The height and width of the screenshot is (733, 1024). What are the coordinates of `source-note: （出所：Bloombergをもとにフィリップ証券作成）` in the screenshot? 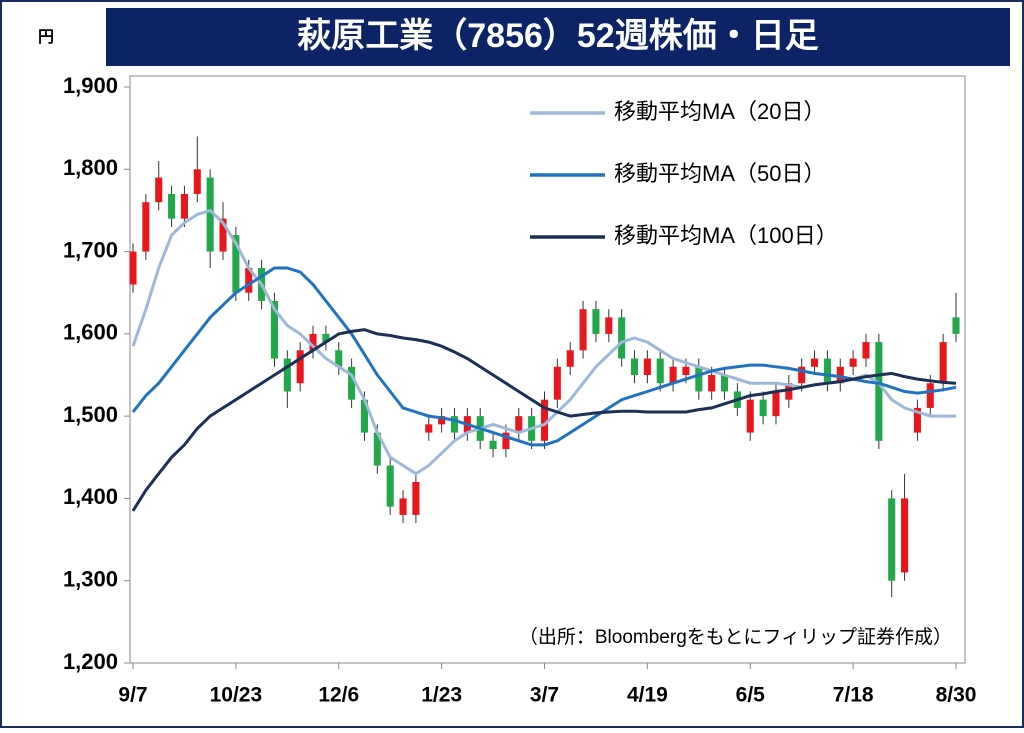 It's located at (735, 637).